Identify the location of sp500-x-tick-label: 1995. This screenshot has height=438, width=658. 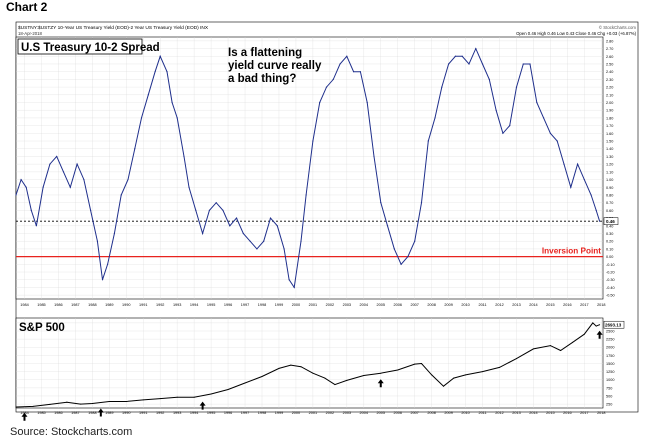
(211, 413).